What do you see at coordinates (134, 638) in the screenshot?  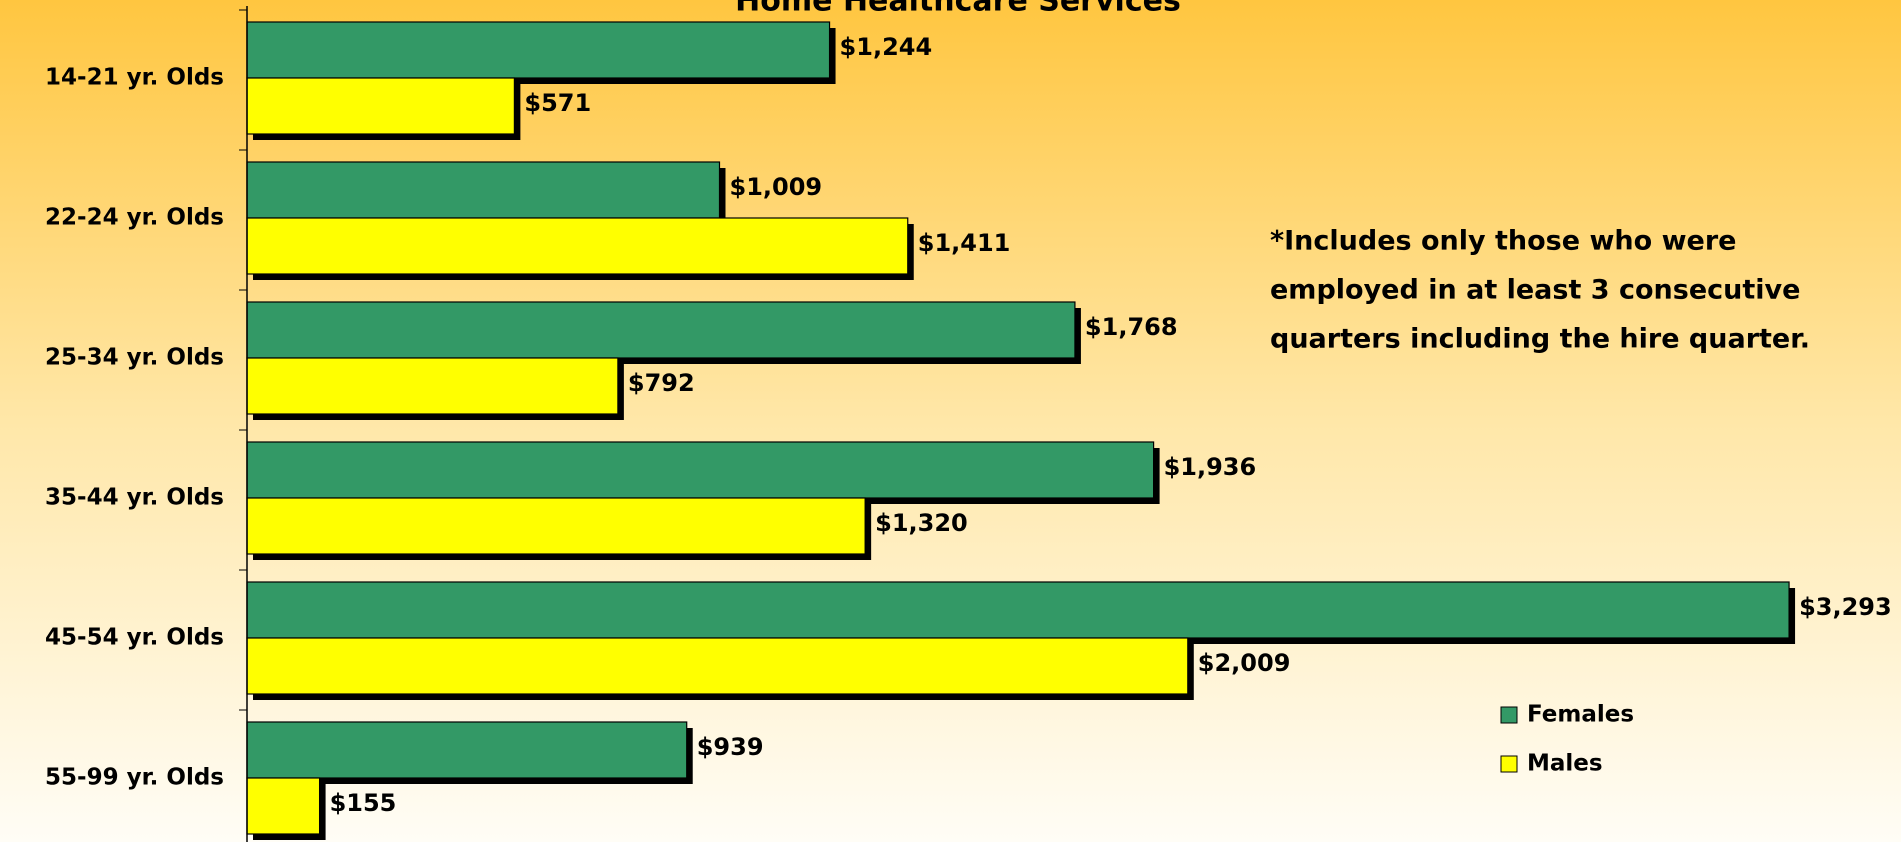 I see `y-tick-label: 45-54 yr. Olds` at bounding box center [134, 638].